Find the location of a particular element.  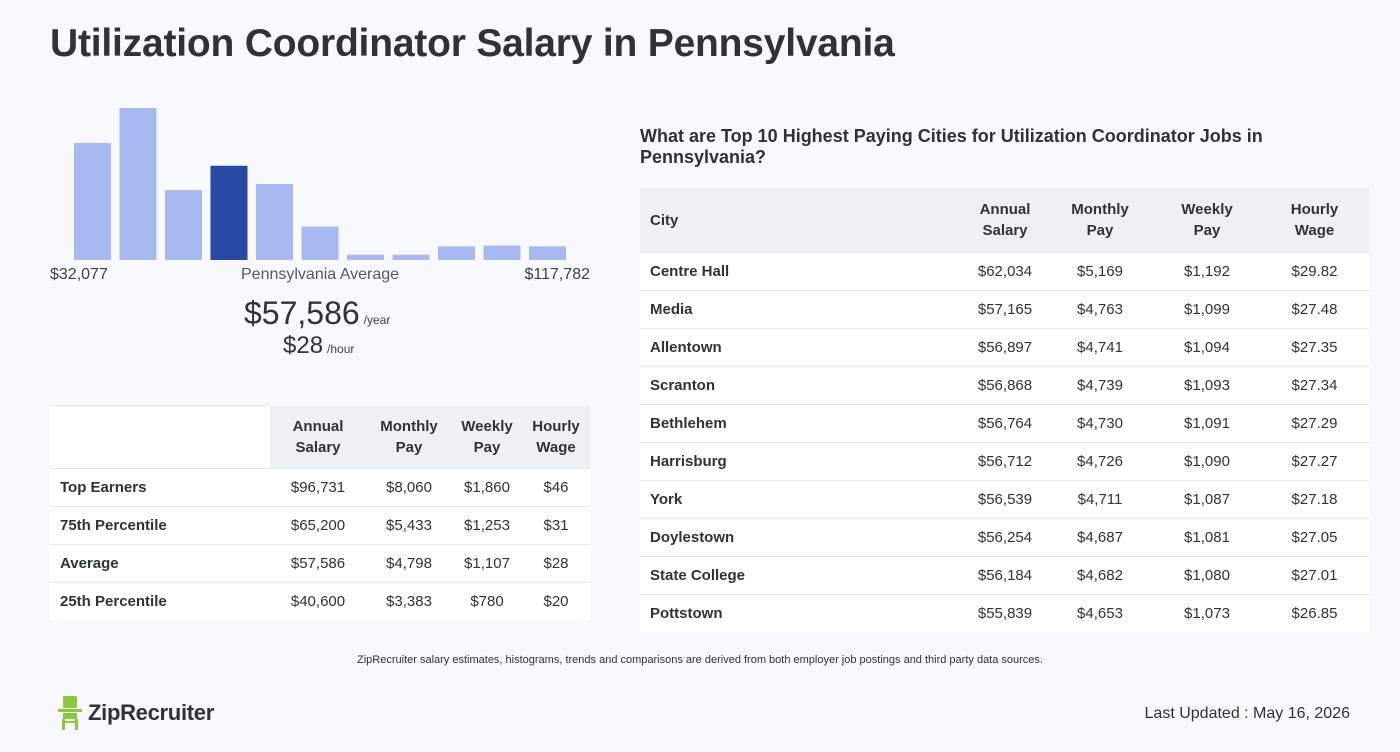

table-cell: $27.18 is located at coordinates (1314, 499).